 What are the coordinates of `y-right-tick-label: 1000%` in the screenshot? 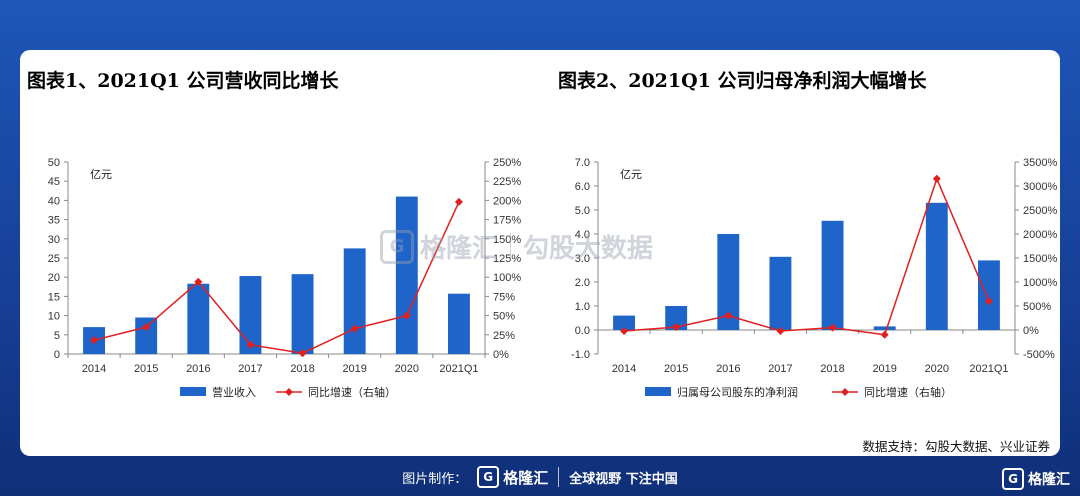 It's located at (1040, 283).